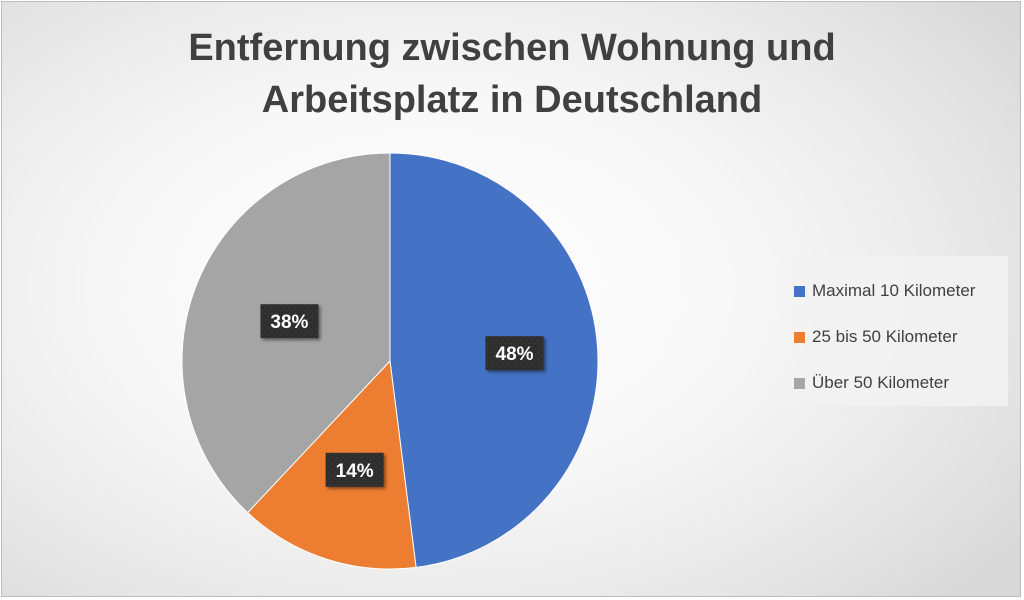 This screenshot has height=600, width=1024. What do you see at coordinates (402, 395) in the screenshot?
I see `pie-data-labels: 48% 14% 38%` at bounding box center [402, 395].